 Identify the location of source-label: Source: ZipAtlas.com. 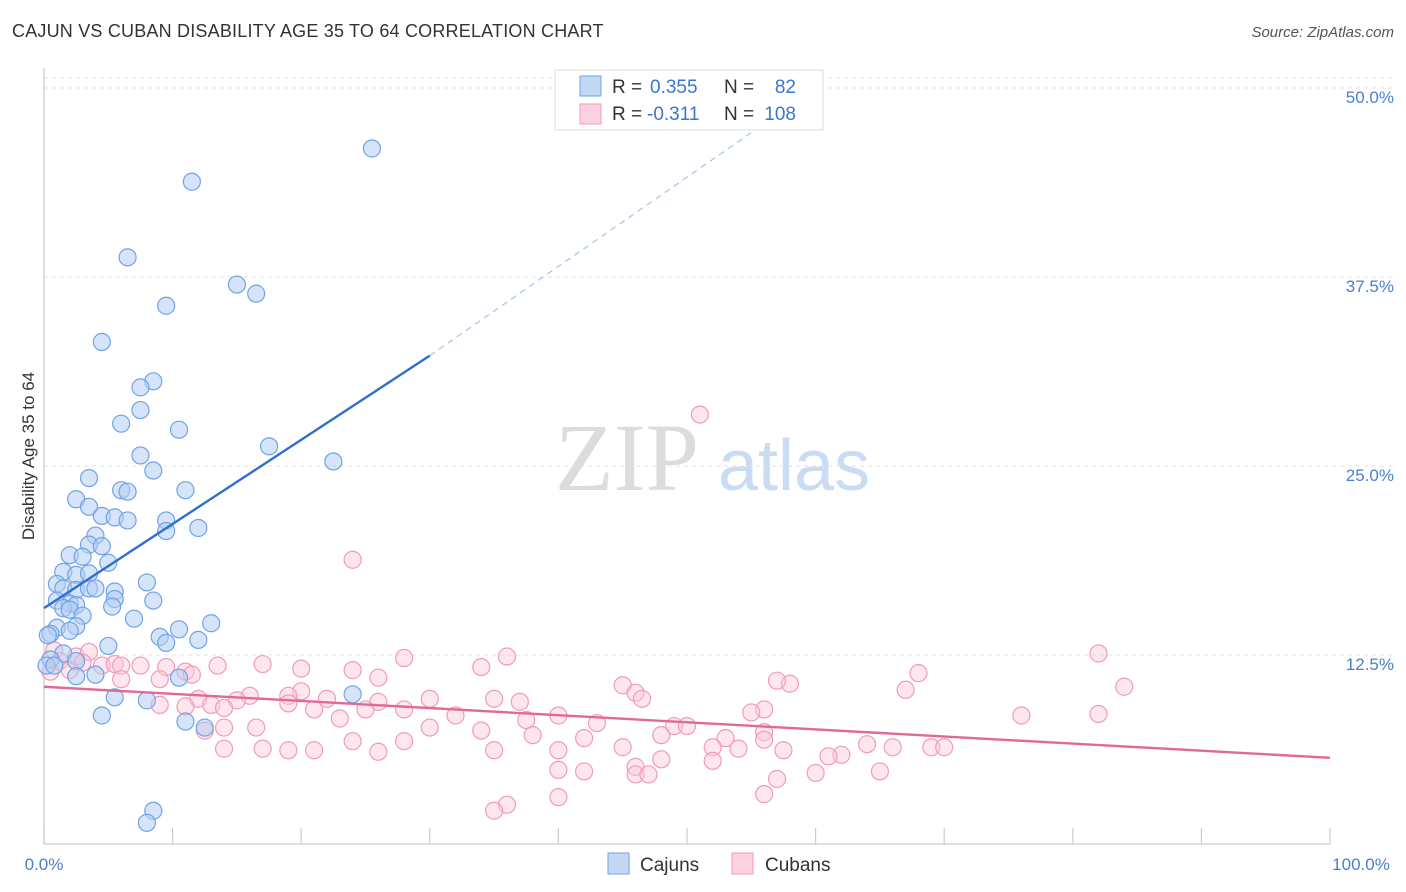
(1322, 32).